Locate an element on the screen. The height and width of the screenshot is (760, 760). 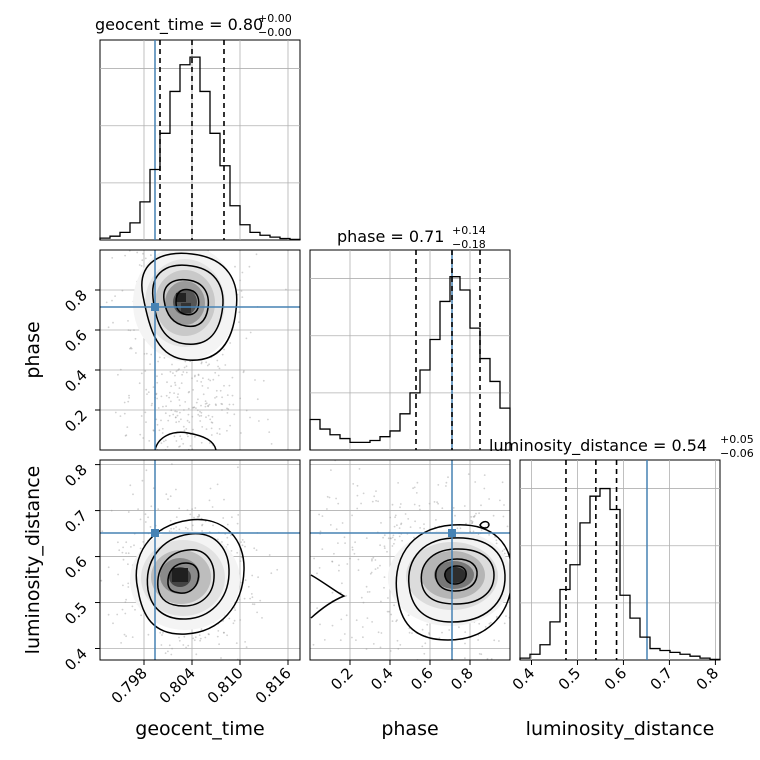
quantile-lines is located at coordinates (591, 560).